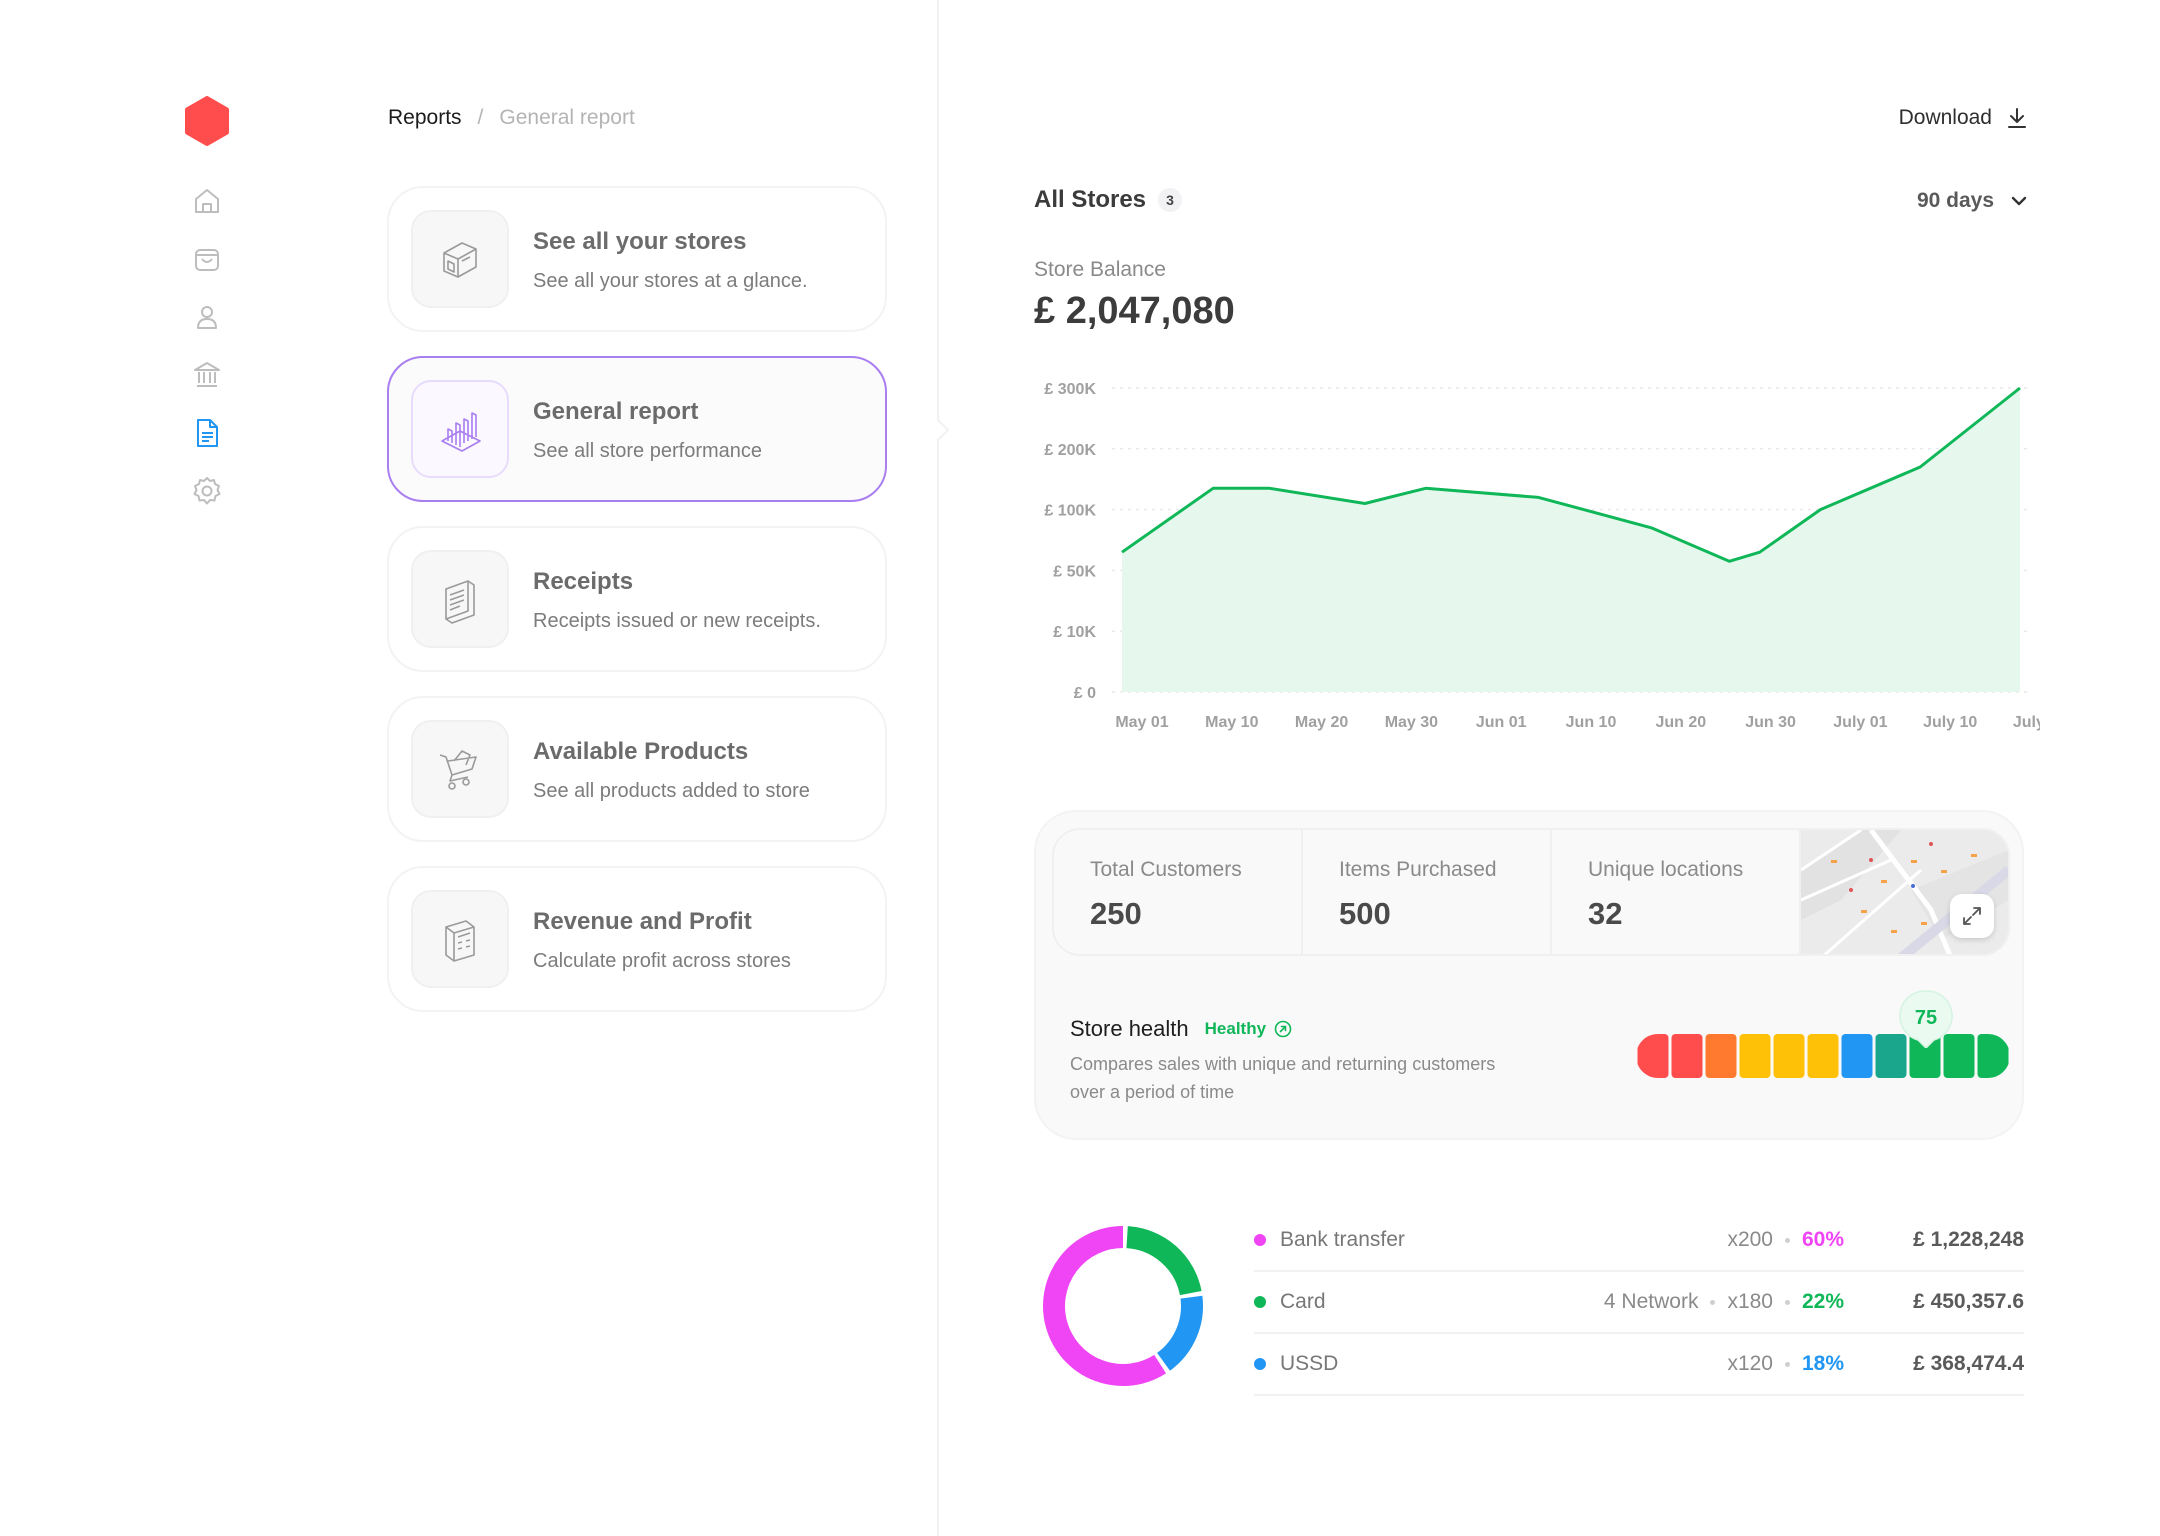 This screenshot has width=2160, height=1536. Describe the element at coordinates (677, 621) in the screenshot. I see `card-subtitle: Receipts issued or new receipts.` at that location.